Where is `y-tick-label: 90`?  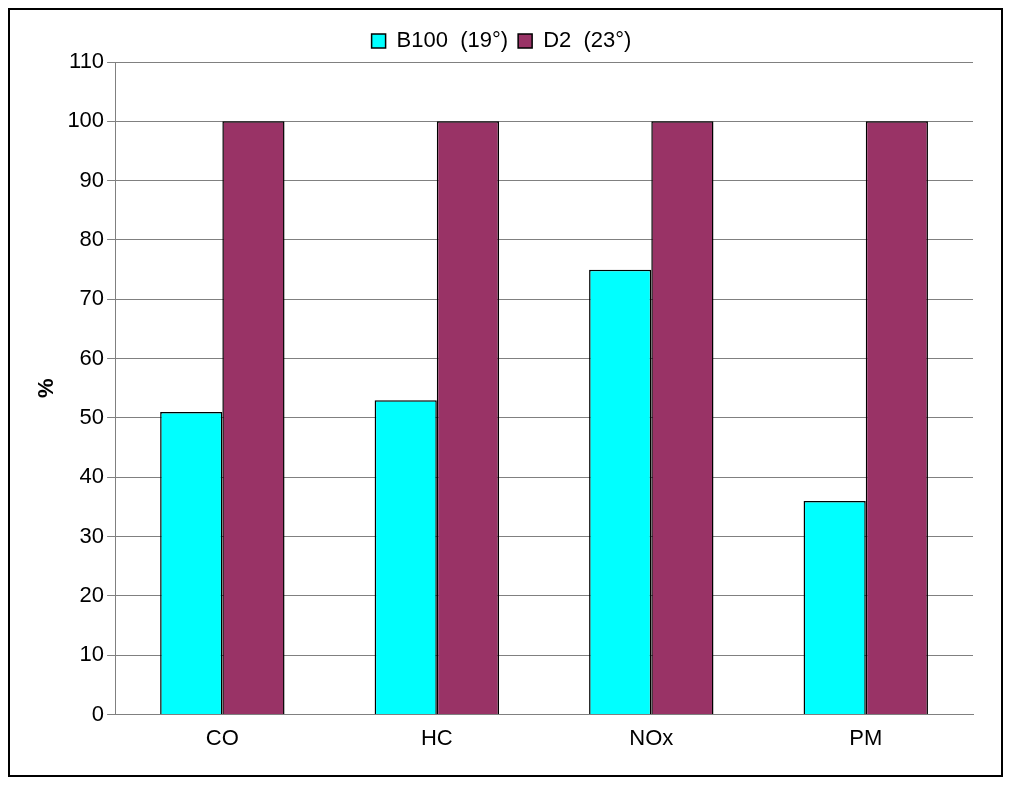 y-tick-label: 90 is located at coordinates (92, 179).